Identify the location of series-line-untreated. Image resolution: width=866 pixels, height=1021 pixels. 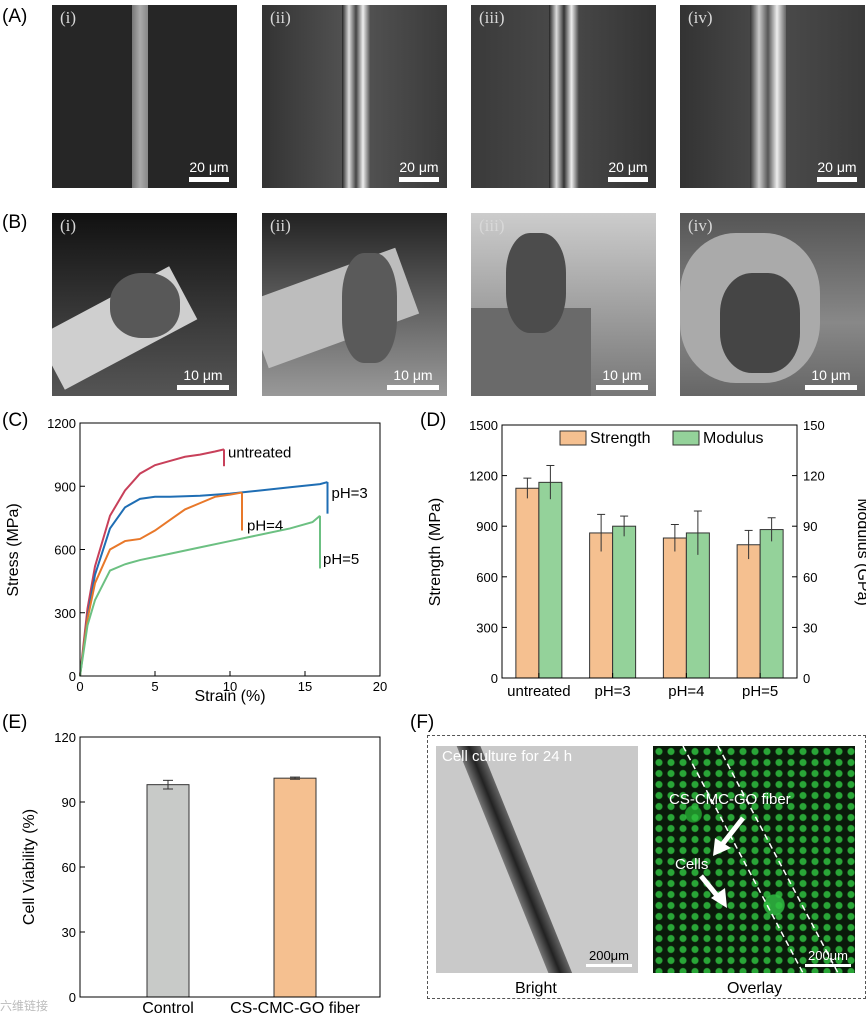
(152, 562).